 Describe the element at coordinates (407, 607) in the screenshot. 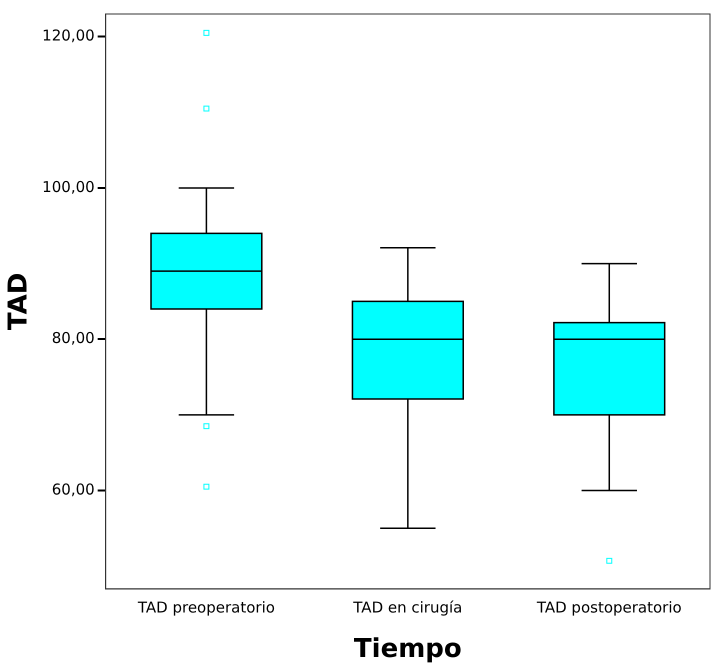

I see `x-tick-label: TAD en cirugía` at that location.